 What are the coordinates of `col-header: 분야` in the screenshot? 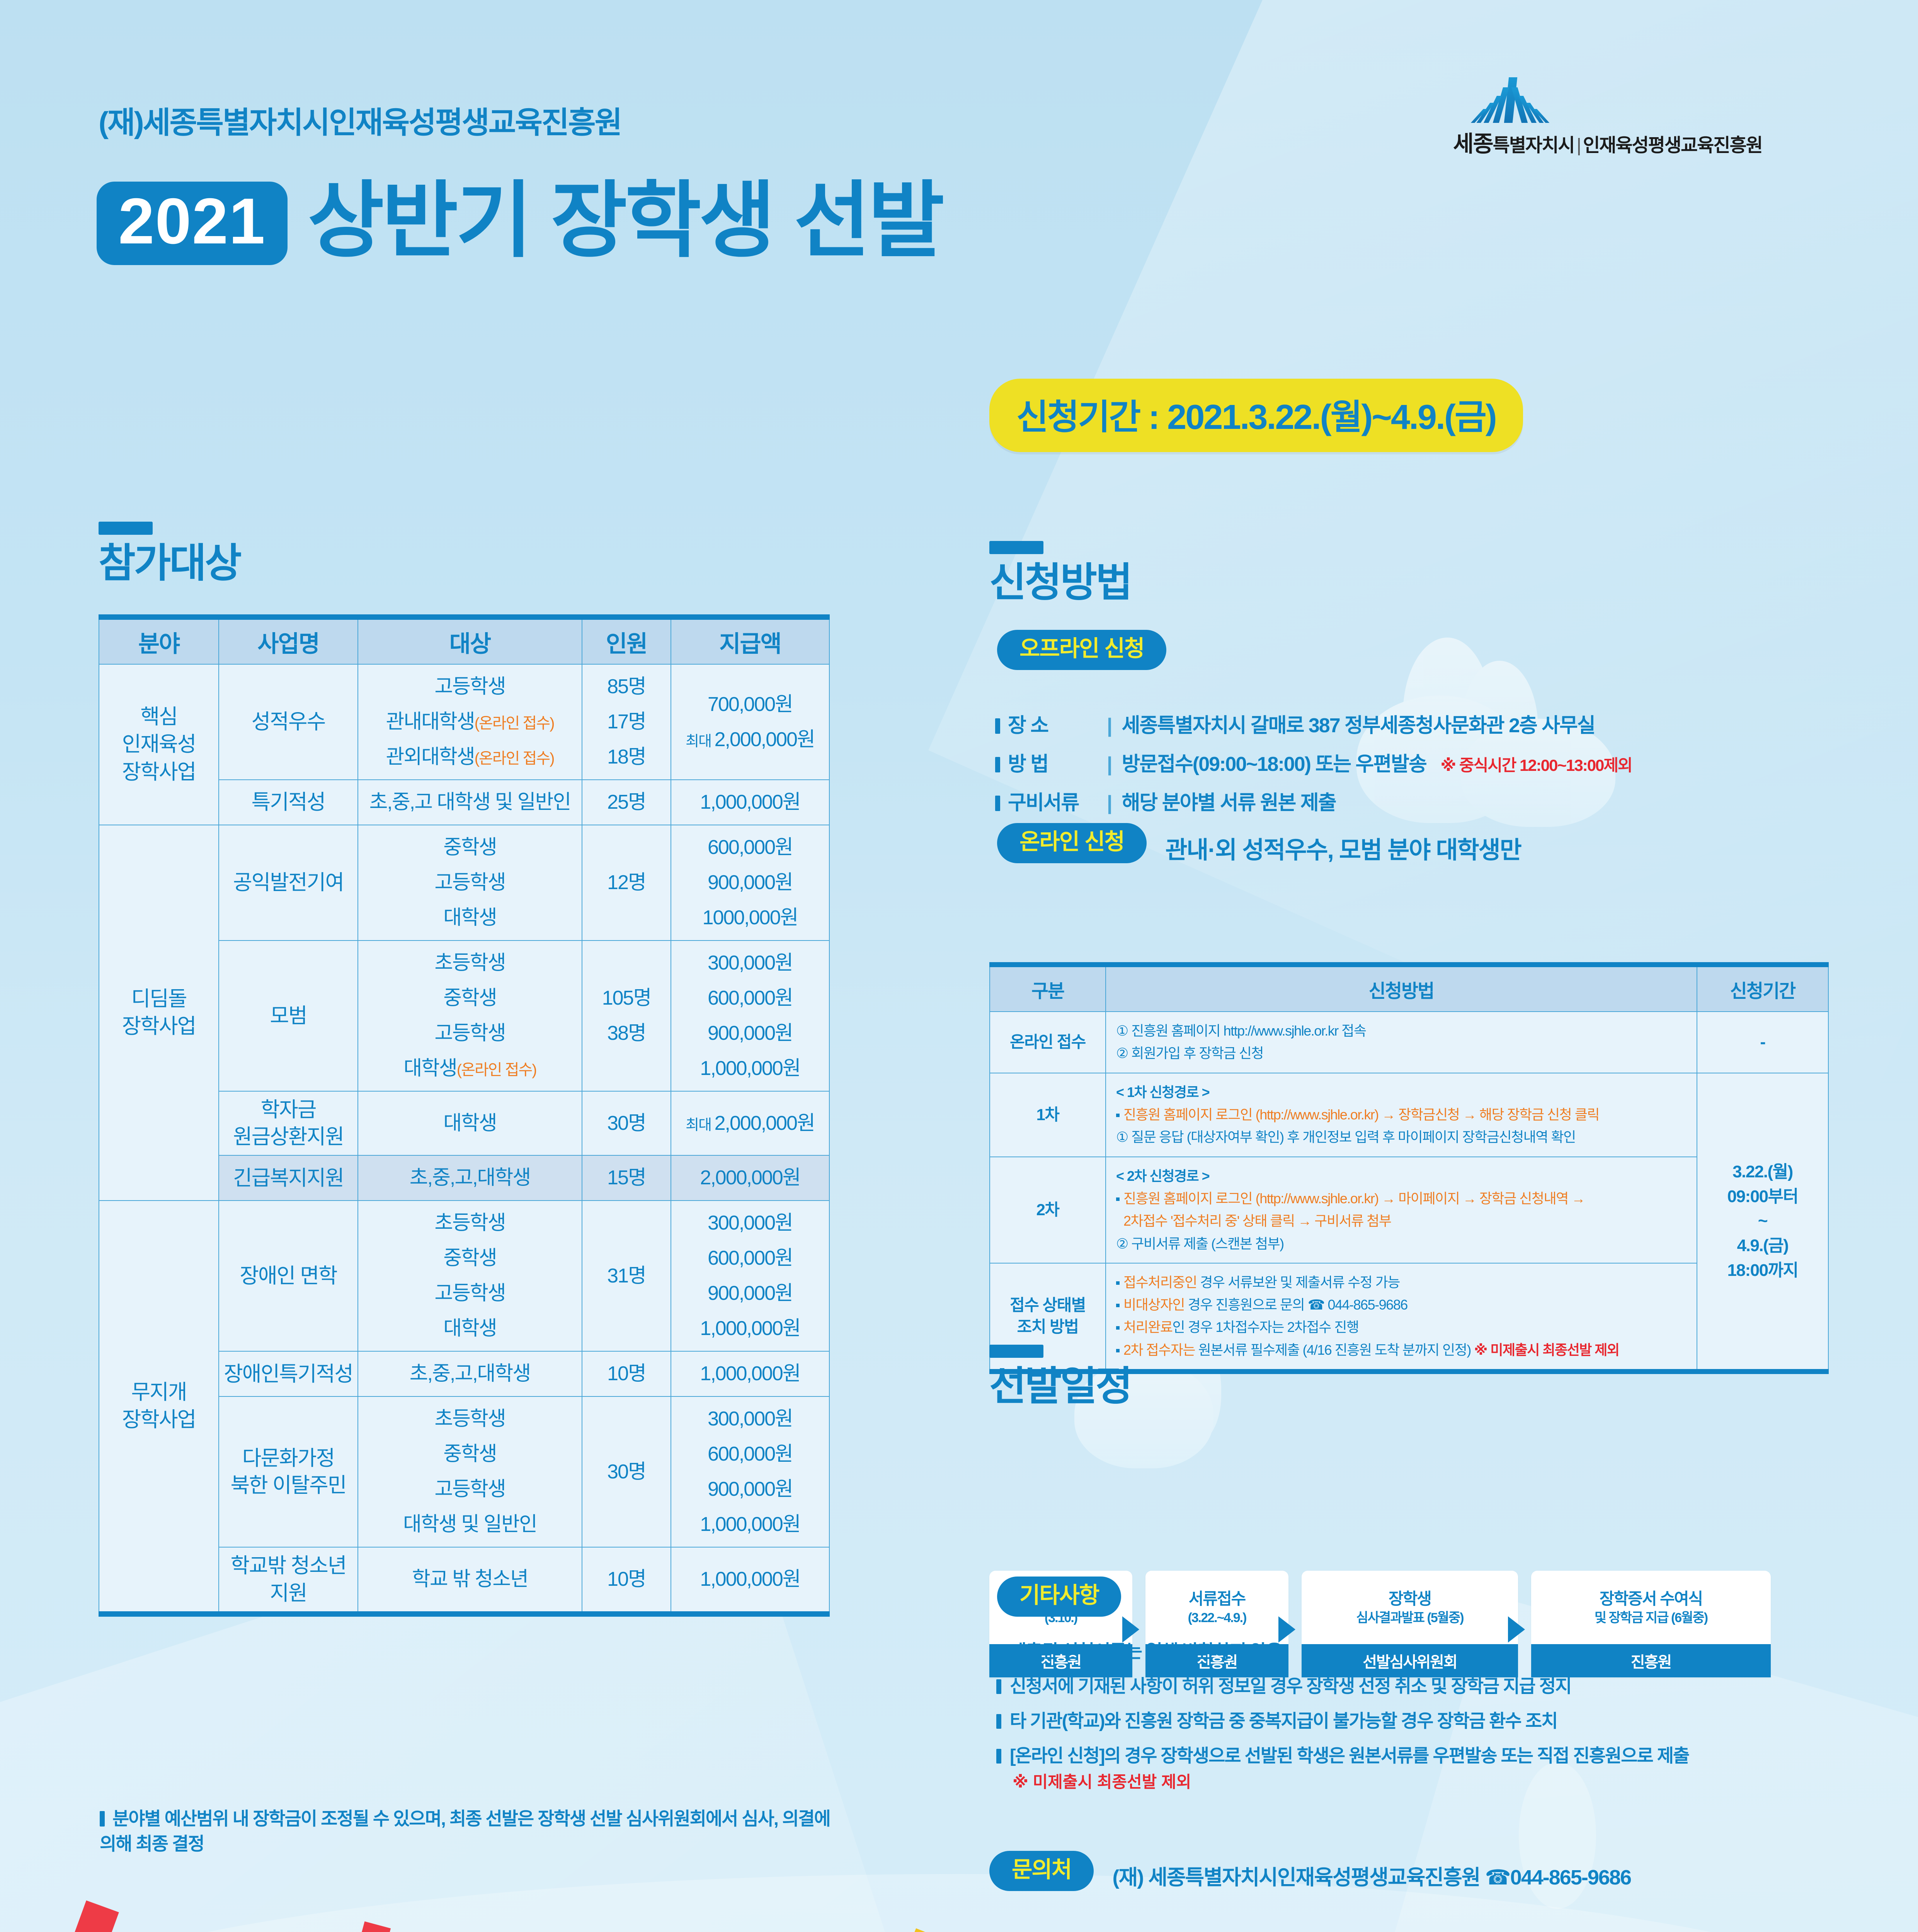 It's located at (159, 641).